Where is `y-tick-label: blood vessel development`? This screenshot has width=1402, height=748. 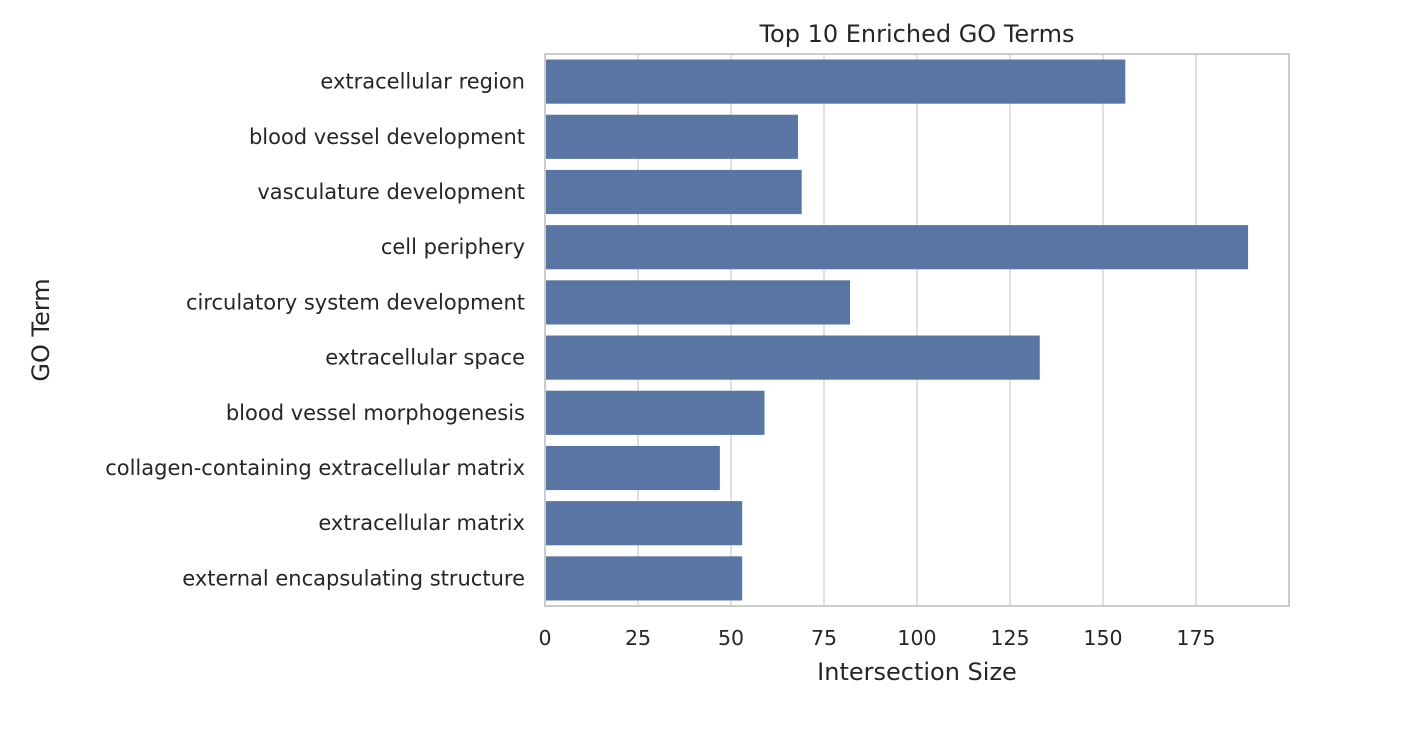
y-tick-label: blood vessel development is located at coordinates (387, 137).